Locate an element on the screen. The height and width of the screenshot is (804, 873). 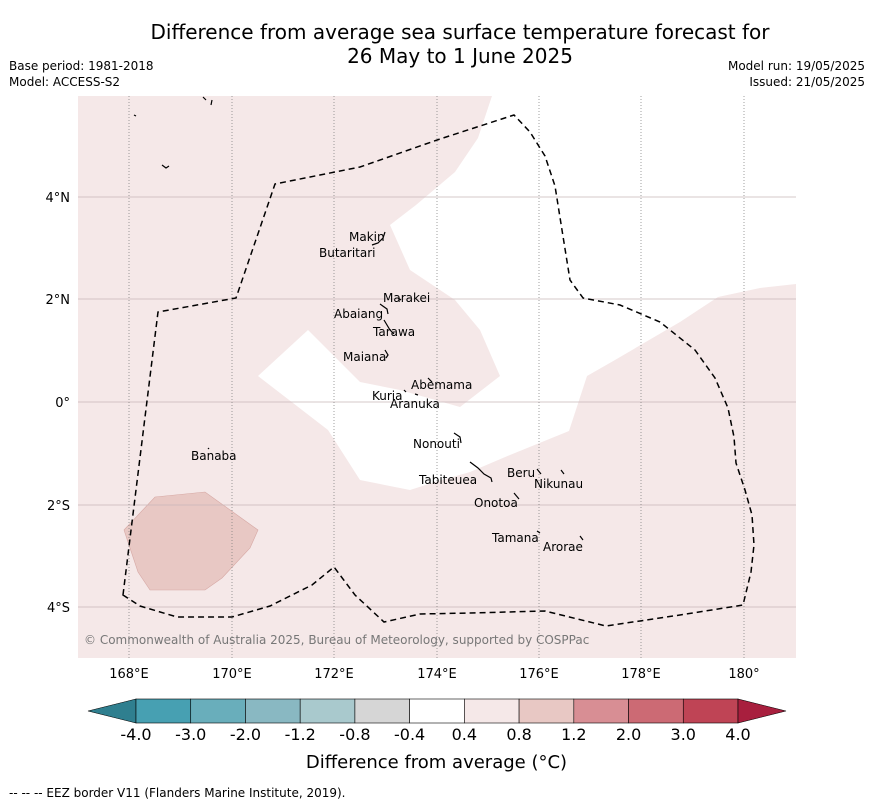
colorbar-tick-label: 2.0 is located at coordinates (628, 734).